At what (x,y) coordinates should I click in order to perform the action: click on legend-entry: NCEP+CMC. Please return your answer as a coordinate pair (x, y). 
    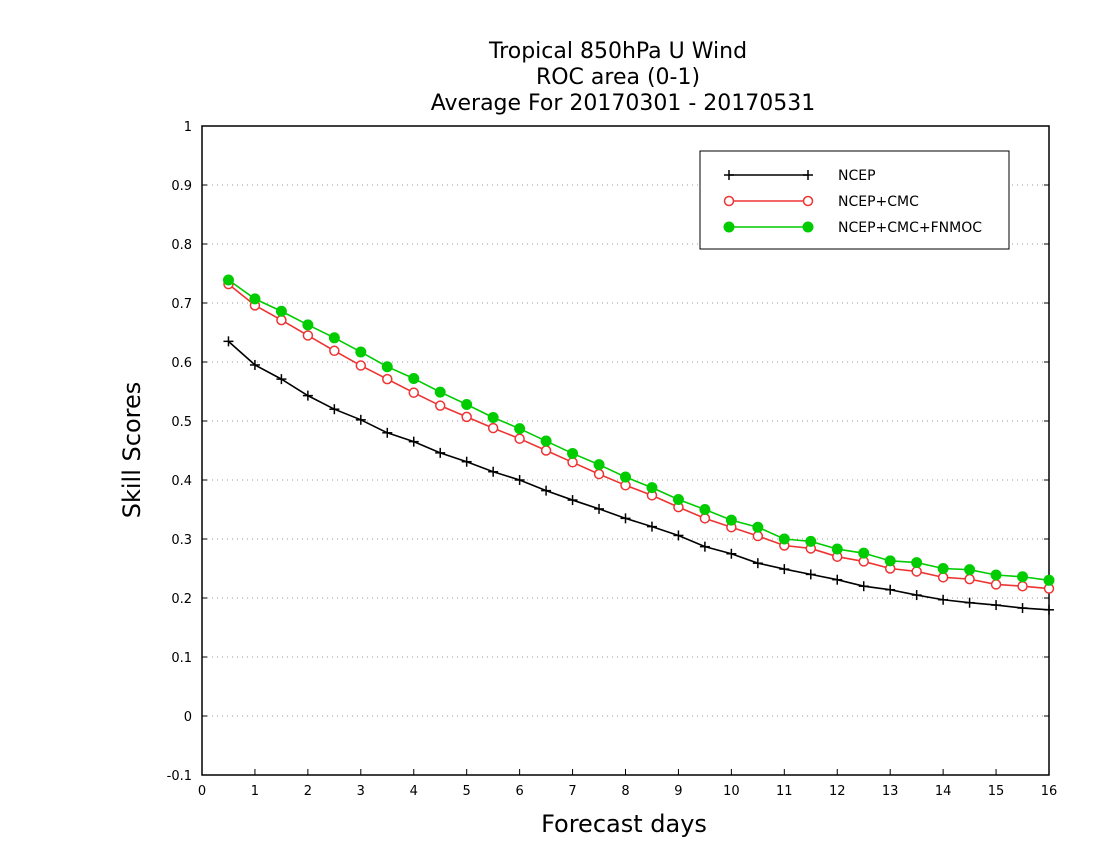
    Looking at the image, I should click on (821, 202).